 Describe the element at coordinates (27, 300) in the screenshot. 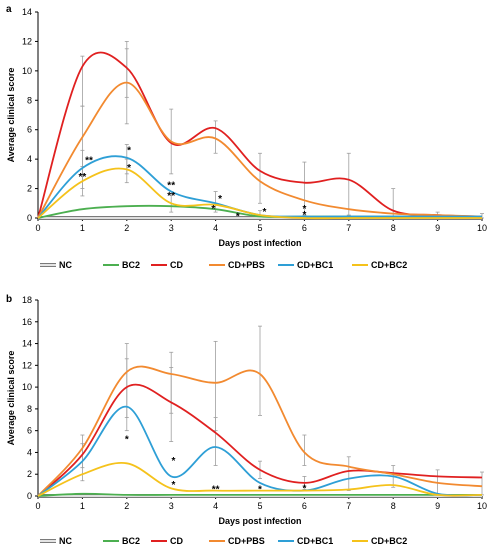

I see `y-tick-label: 18` at that location.